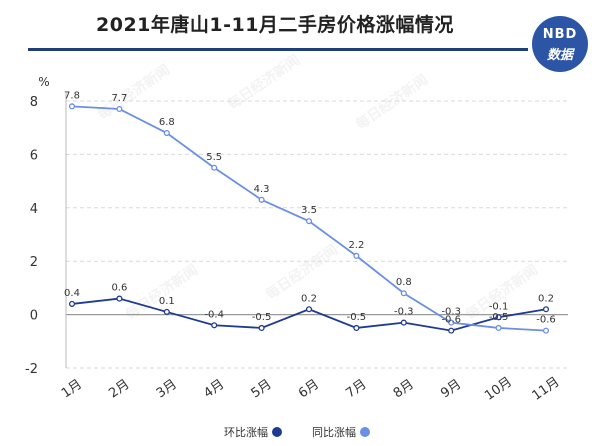 Image resolution: width=600 pixels, height=446 pixels. What do you see at coordinates (46, 226) in the screenshot?
I see `y-axis: % -2 0 2 4 6 8` at bounding box center [46, 226].